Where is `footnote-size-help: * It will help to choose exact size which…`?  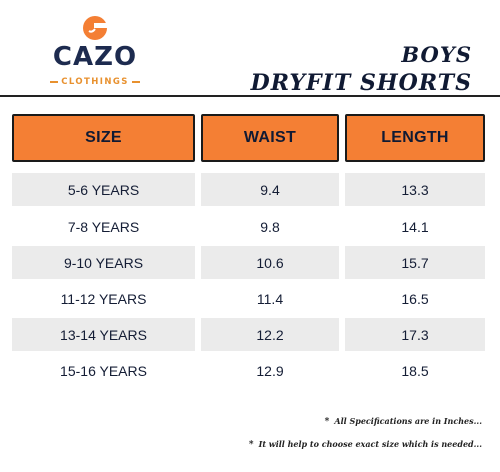 footnote-size-help: * It will help to choose exact size which… is located at coordinates (365, 444).